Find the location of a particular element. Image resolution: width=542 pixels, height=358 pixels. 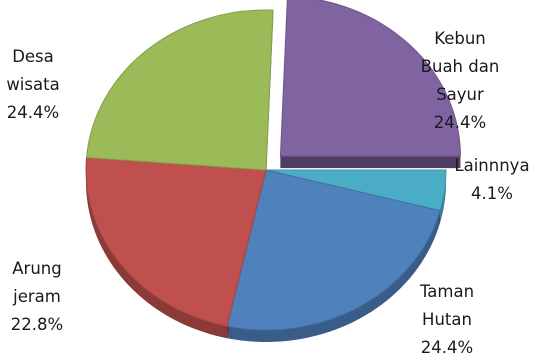

slice-label-line: 22.8% is located at coordinates (37, 324).